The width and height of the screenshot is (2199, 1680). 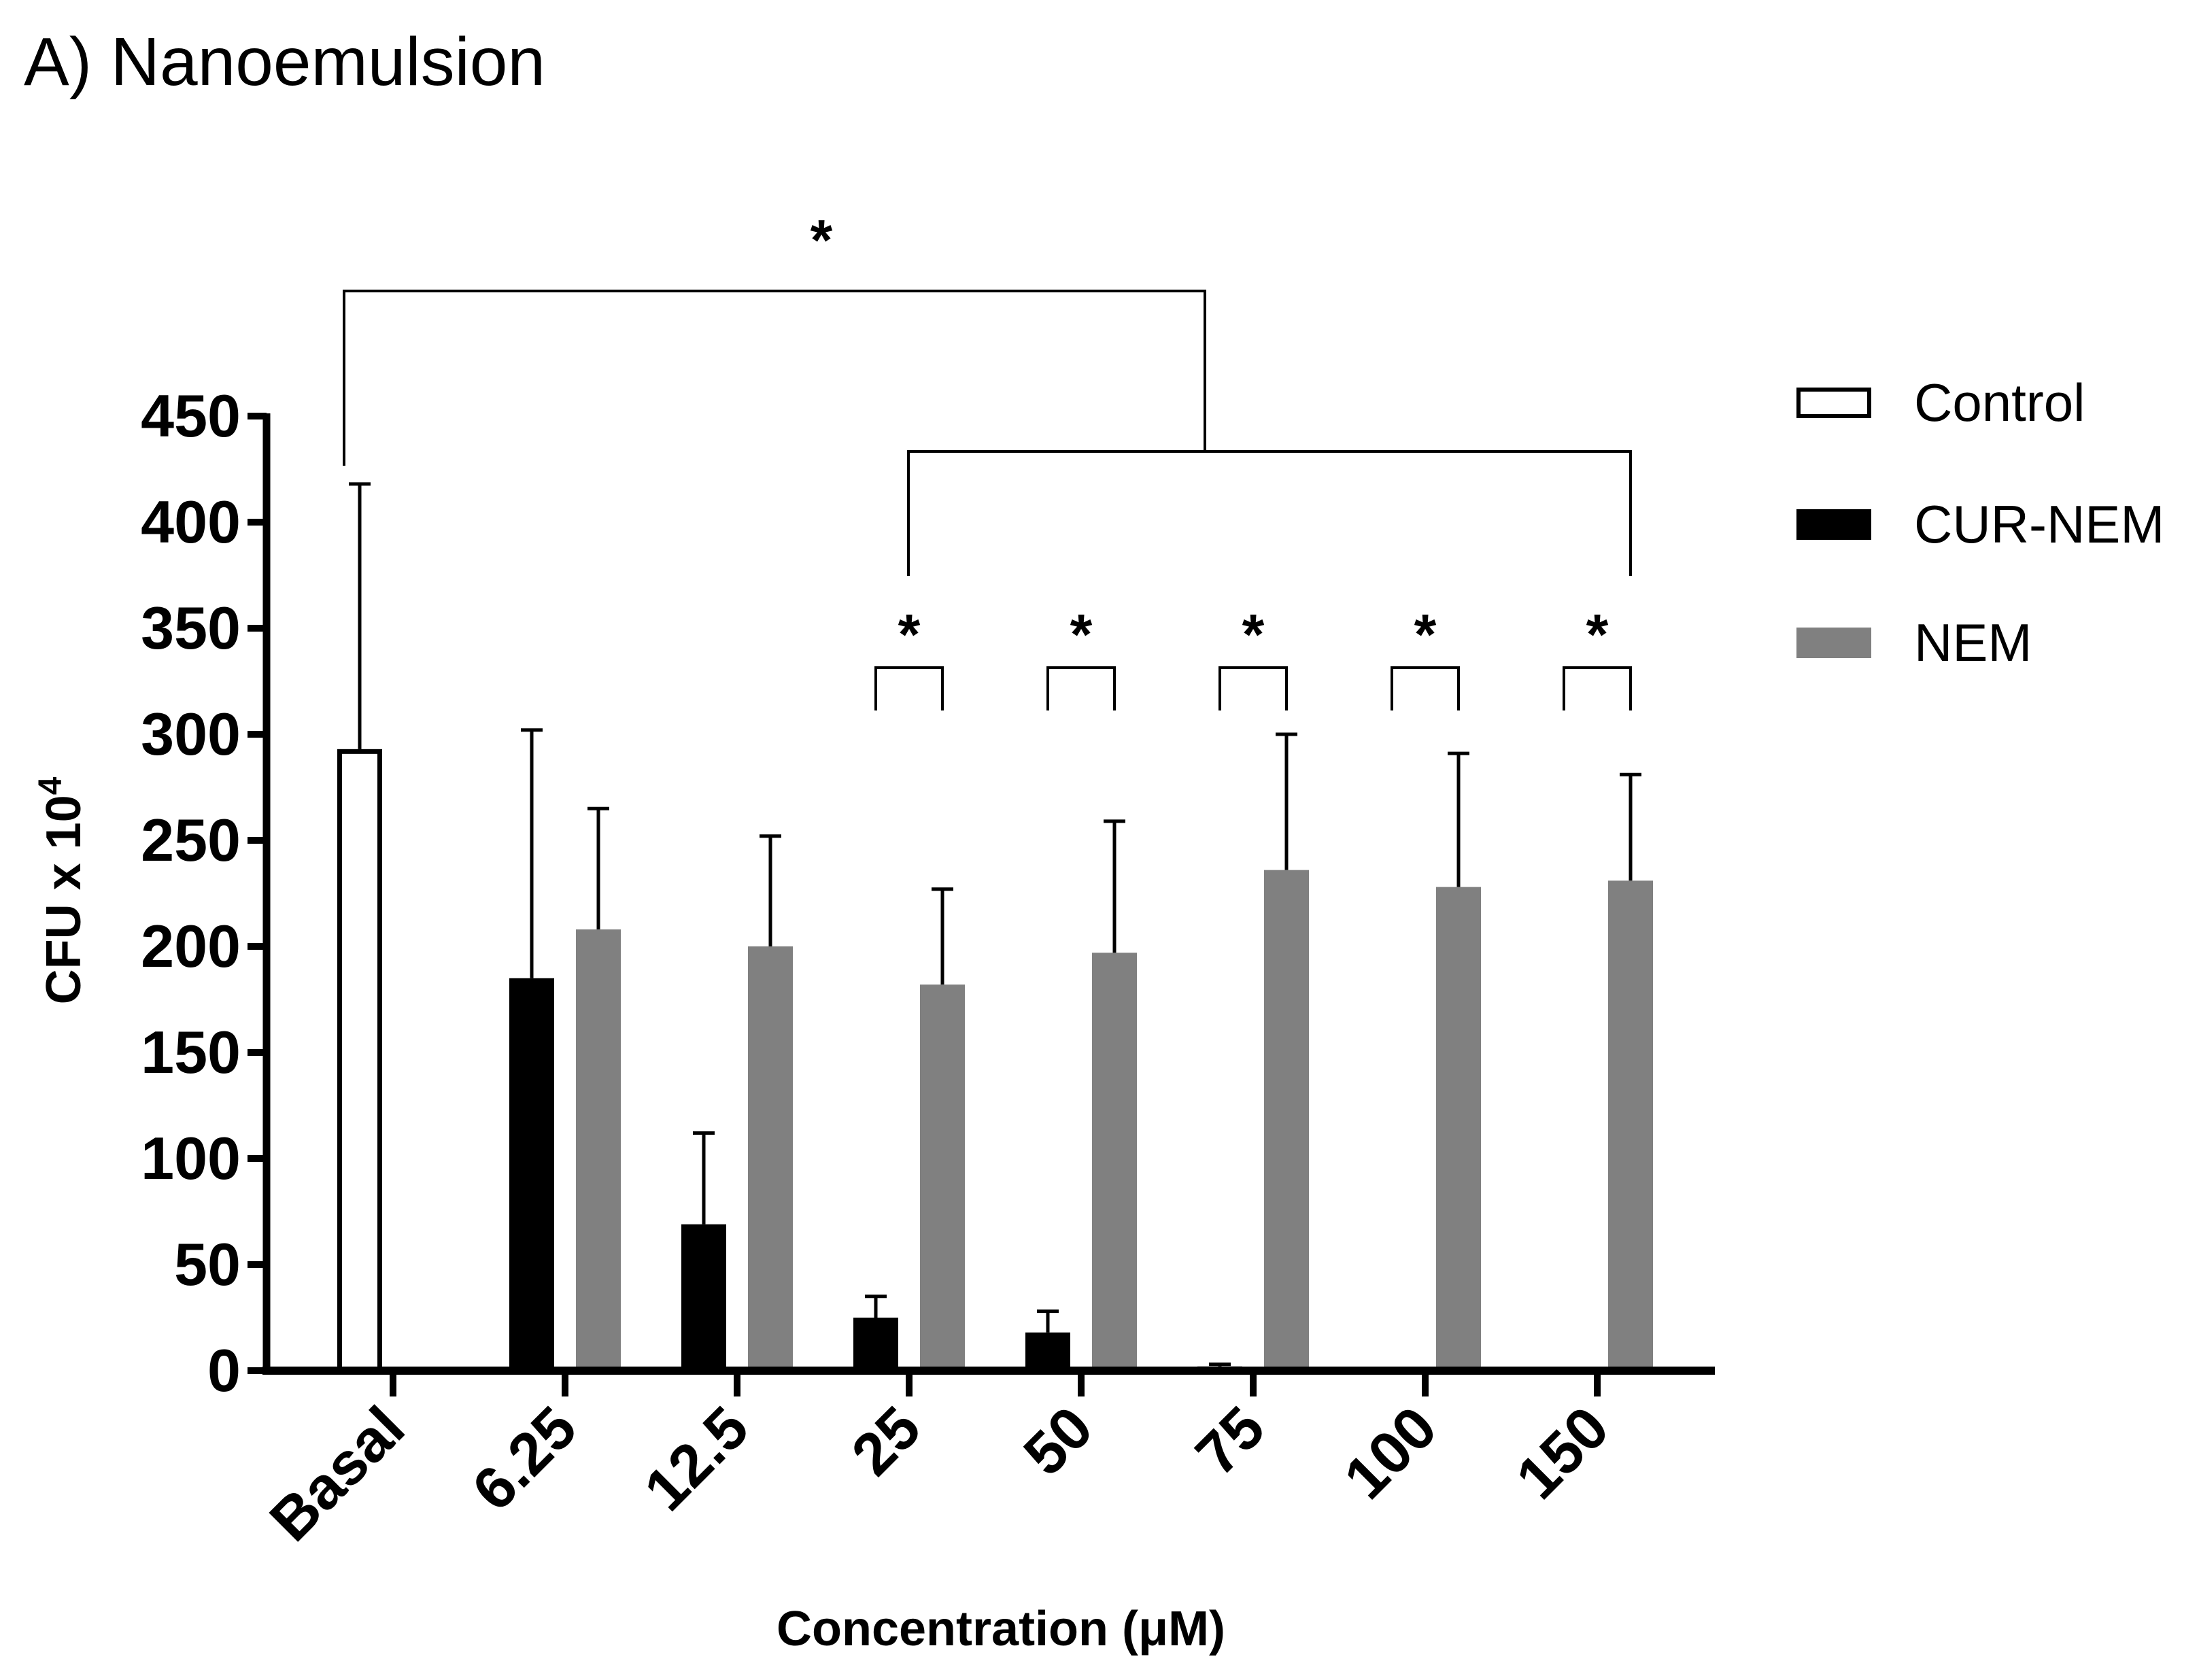 I want to click on x-tick-label: 12.5, so click(x=696, y=1458).